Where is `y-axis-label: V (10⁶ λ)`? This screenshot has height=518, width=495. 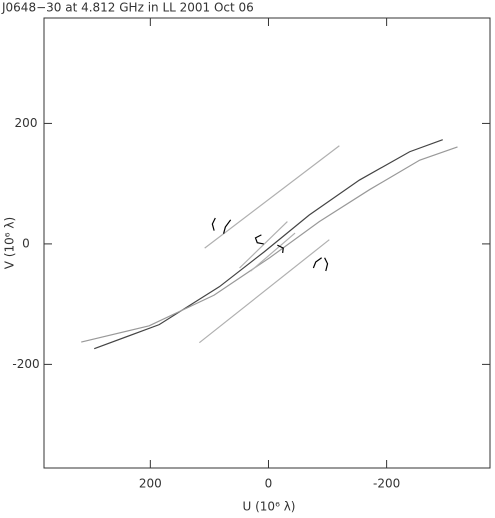
y-axis-label: V (10⁶ λ) is located at coordinates (10, 243).